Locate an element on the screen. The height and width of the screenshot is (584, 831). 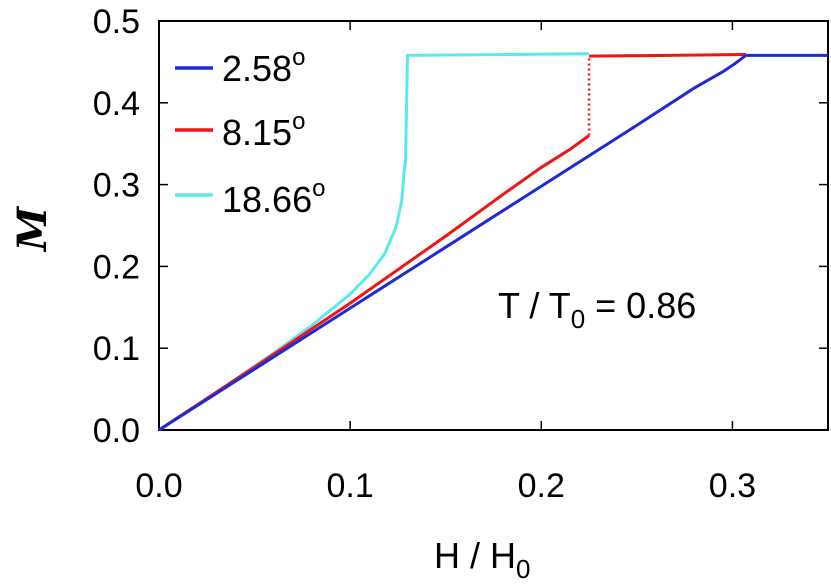
y-tick-label: 0.2 is located at coordinates (116, 267).